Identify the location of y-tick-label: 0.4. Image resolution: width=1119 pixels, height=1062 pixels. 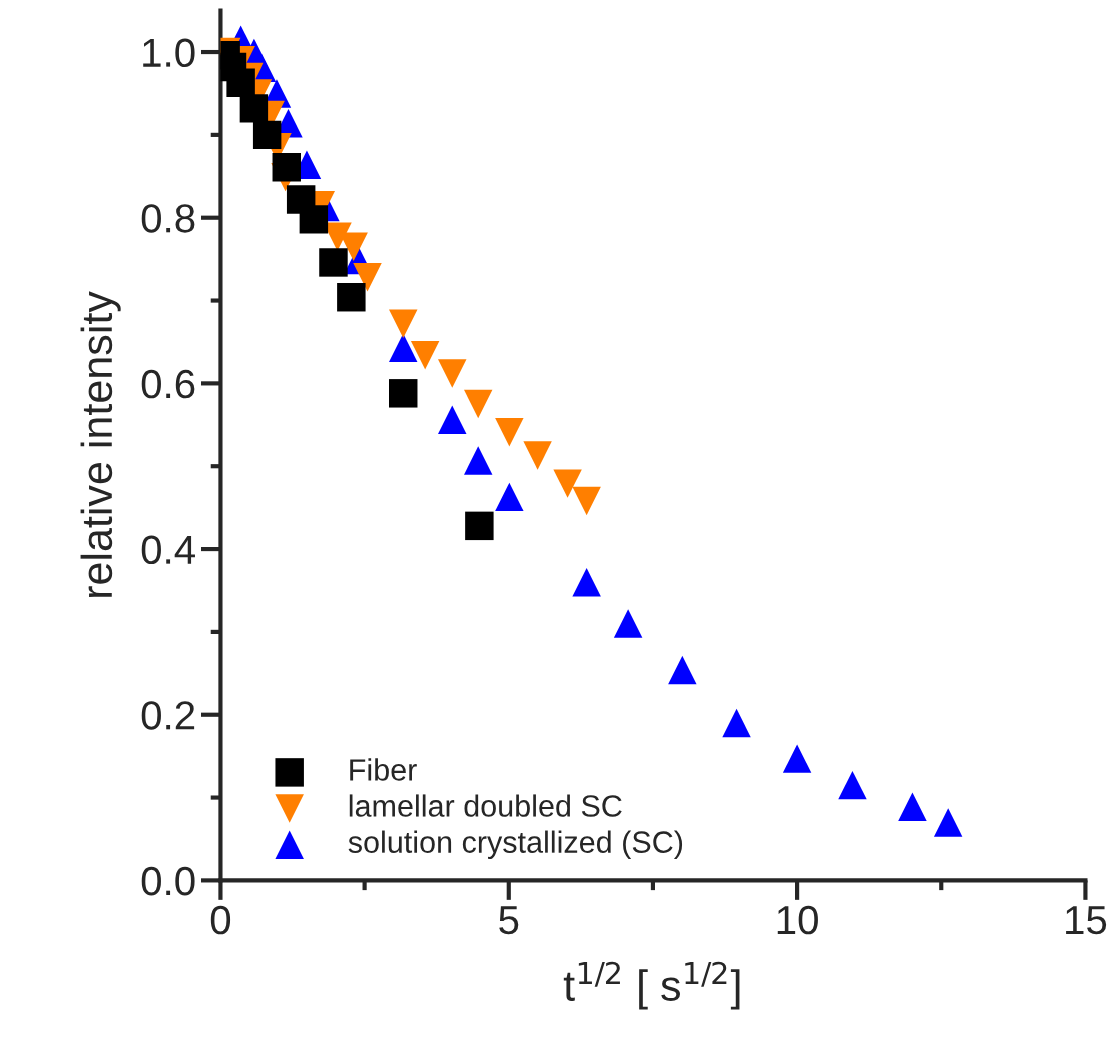
(168, 550).